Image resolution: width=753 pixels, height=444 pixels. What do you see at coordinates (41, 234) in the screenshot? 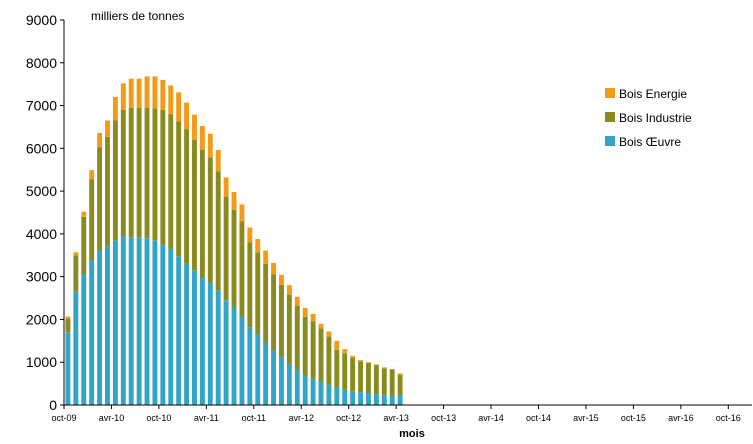
I see `y-tick-label: 4000` at bounding box center [41, 234].